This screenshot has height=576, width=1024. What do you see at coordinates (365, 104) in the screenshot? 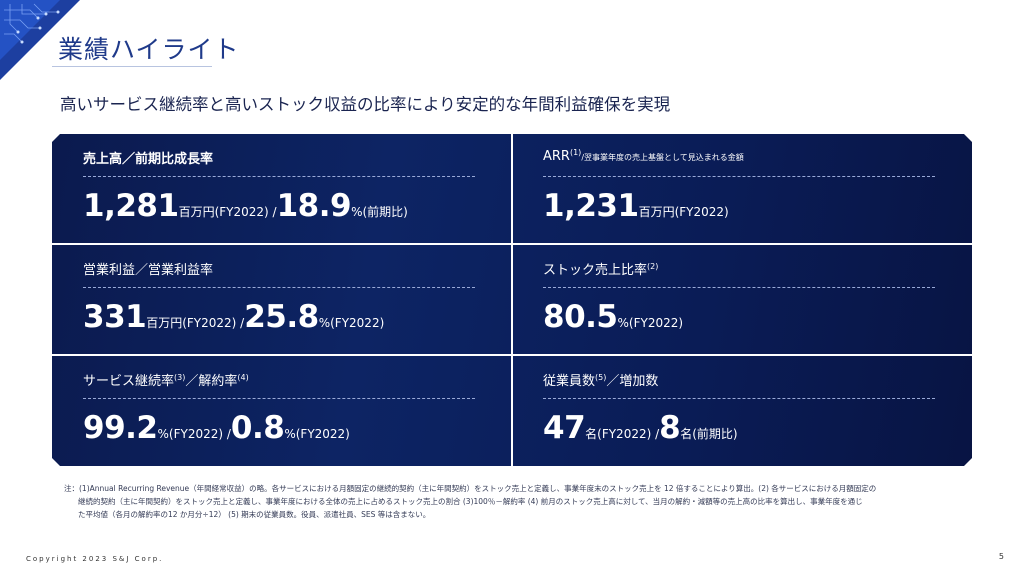
I see `page-subtitle: 高いサービス継続率と高いストック収益の比率により安定的な年間利益確保を実現` at bounding box center [365, 104].